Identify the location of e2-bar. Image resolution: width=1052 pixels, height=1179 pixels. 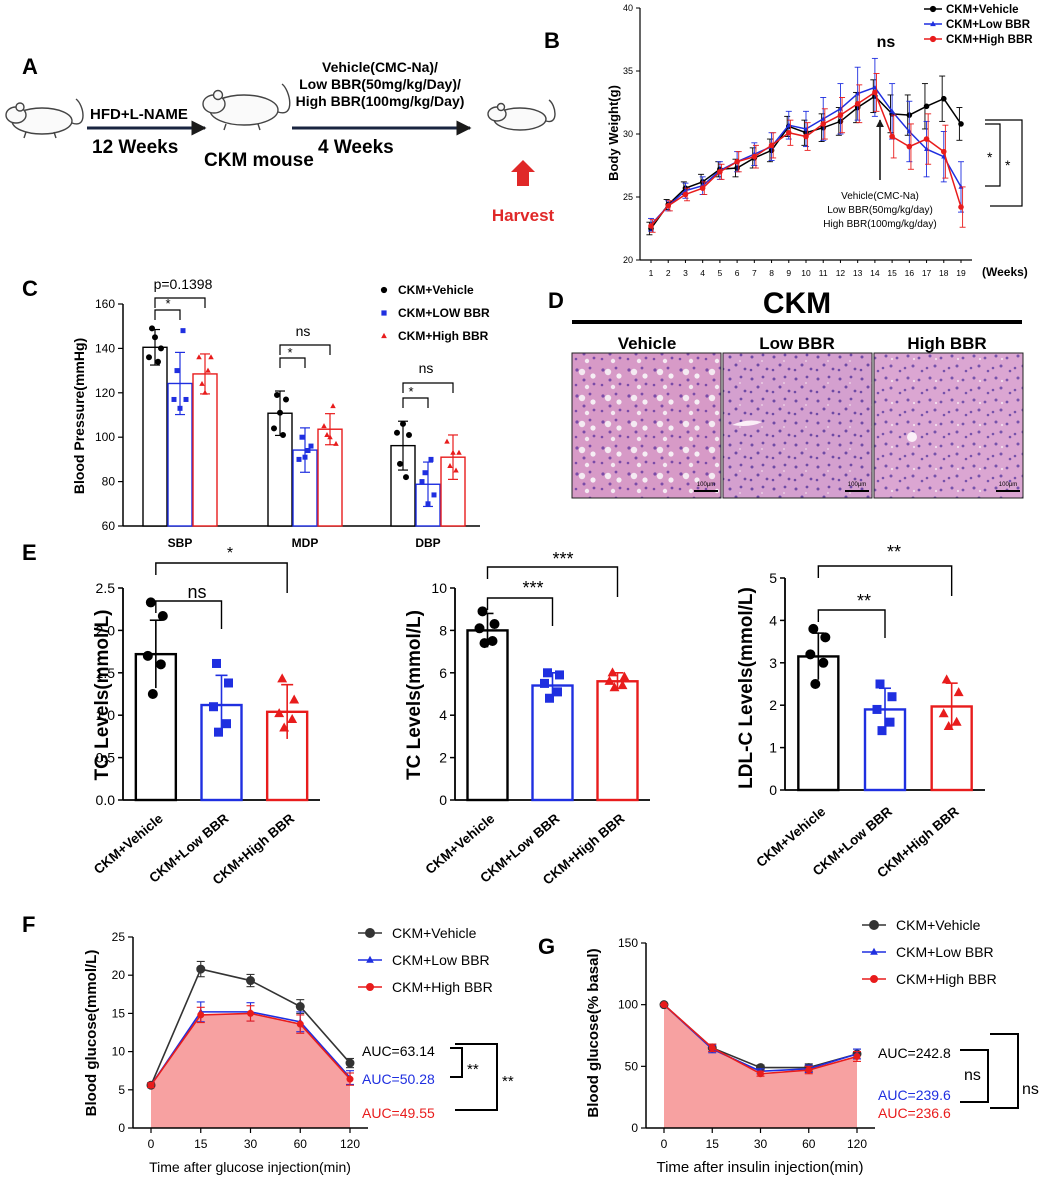
(617, 741).